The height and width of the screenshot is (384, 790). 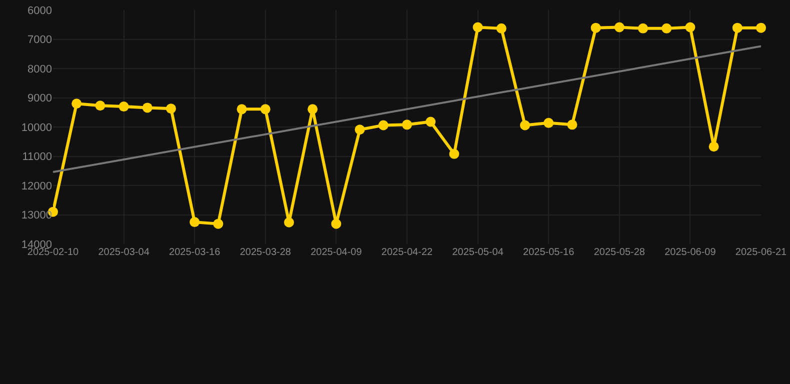 I want to click on x-tick-label: 2025-05-04, so click(x=478, y=252).